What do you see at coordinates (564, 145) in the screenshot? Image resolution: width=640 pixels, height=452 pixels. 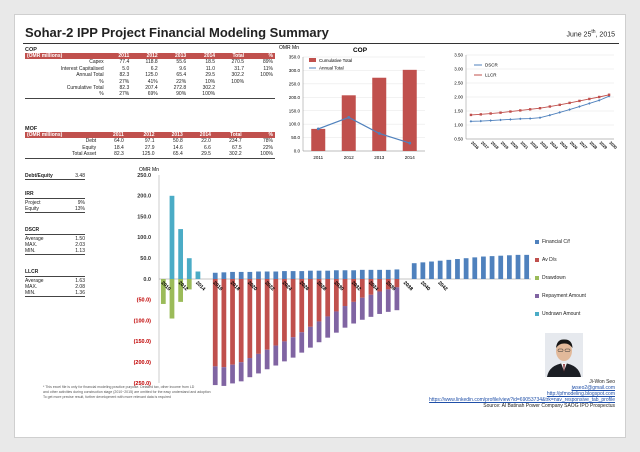 I see `x-tick-label: 2025` at bounding box center [564, 145].